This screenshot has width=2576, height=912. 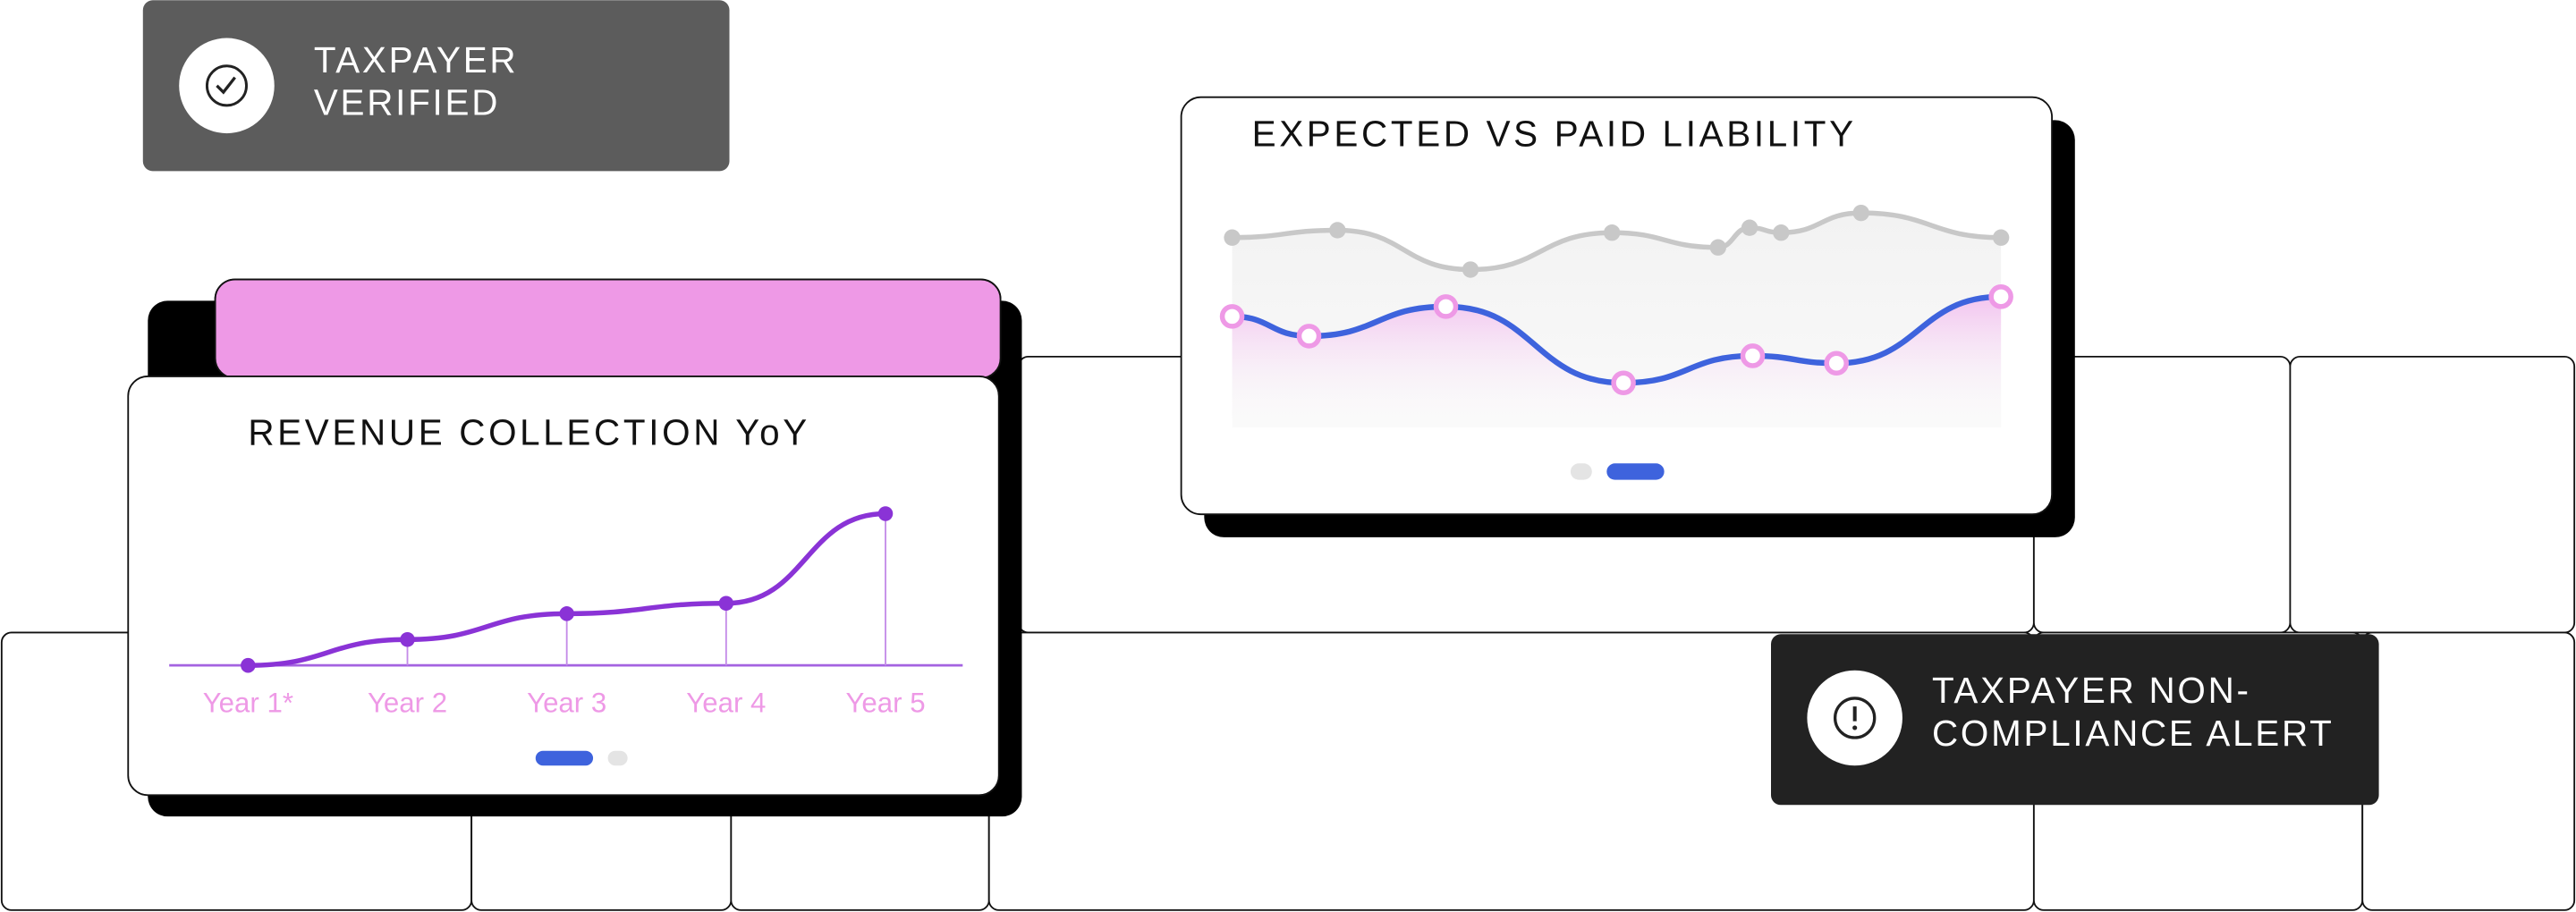 What do you see at coordinates (529, 433) in the screenshot?
I see `chart-title: REVENUE COLLECTION YoY` at bounding box center [529, 433].